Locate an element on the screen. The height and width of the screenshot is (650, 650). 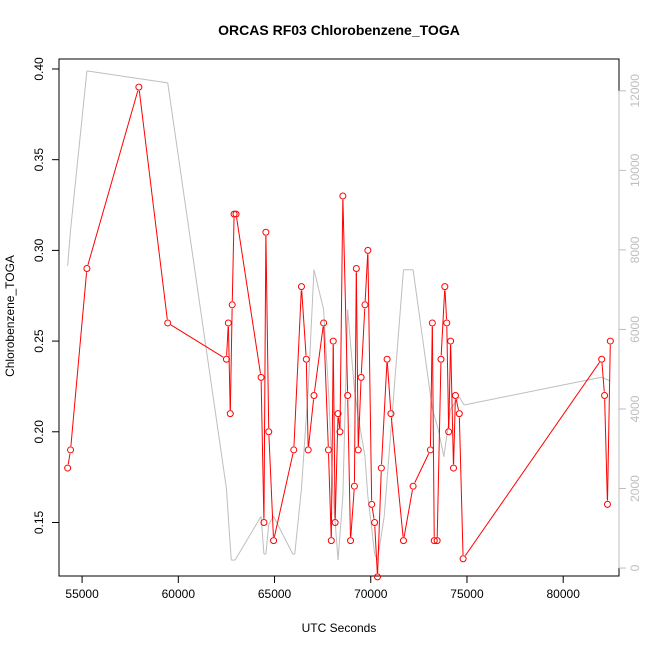
y-tick-label: 0.35 is located at coordinates (39, 160).